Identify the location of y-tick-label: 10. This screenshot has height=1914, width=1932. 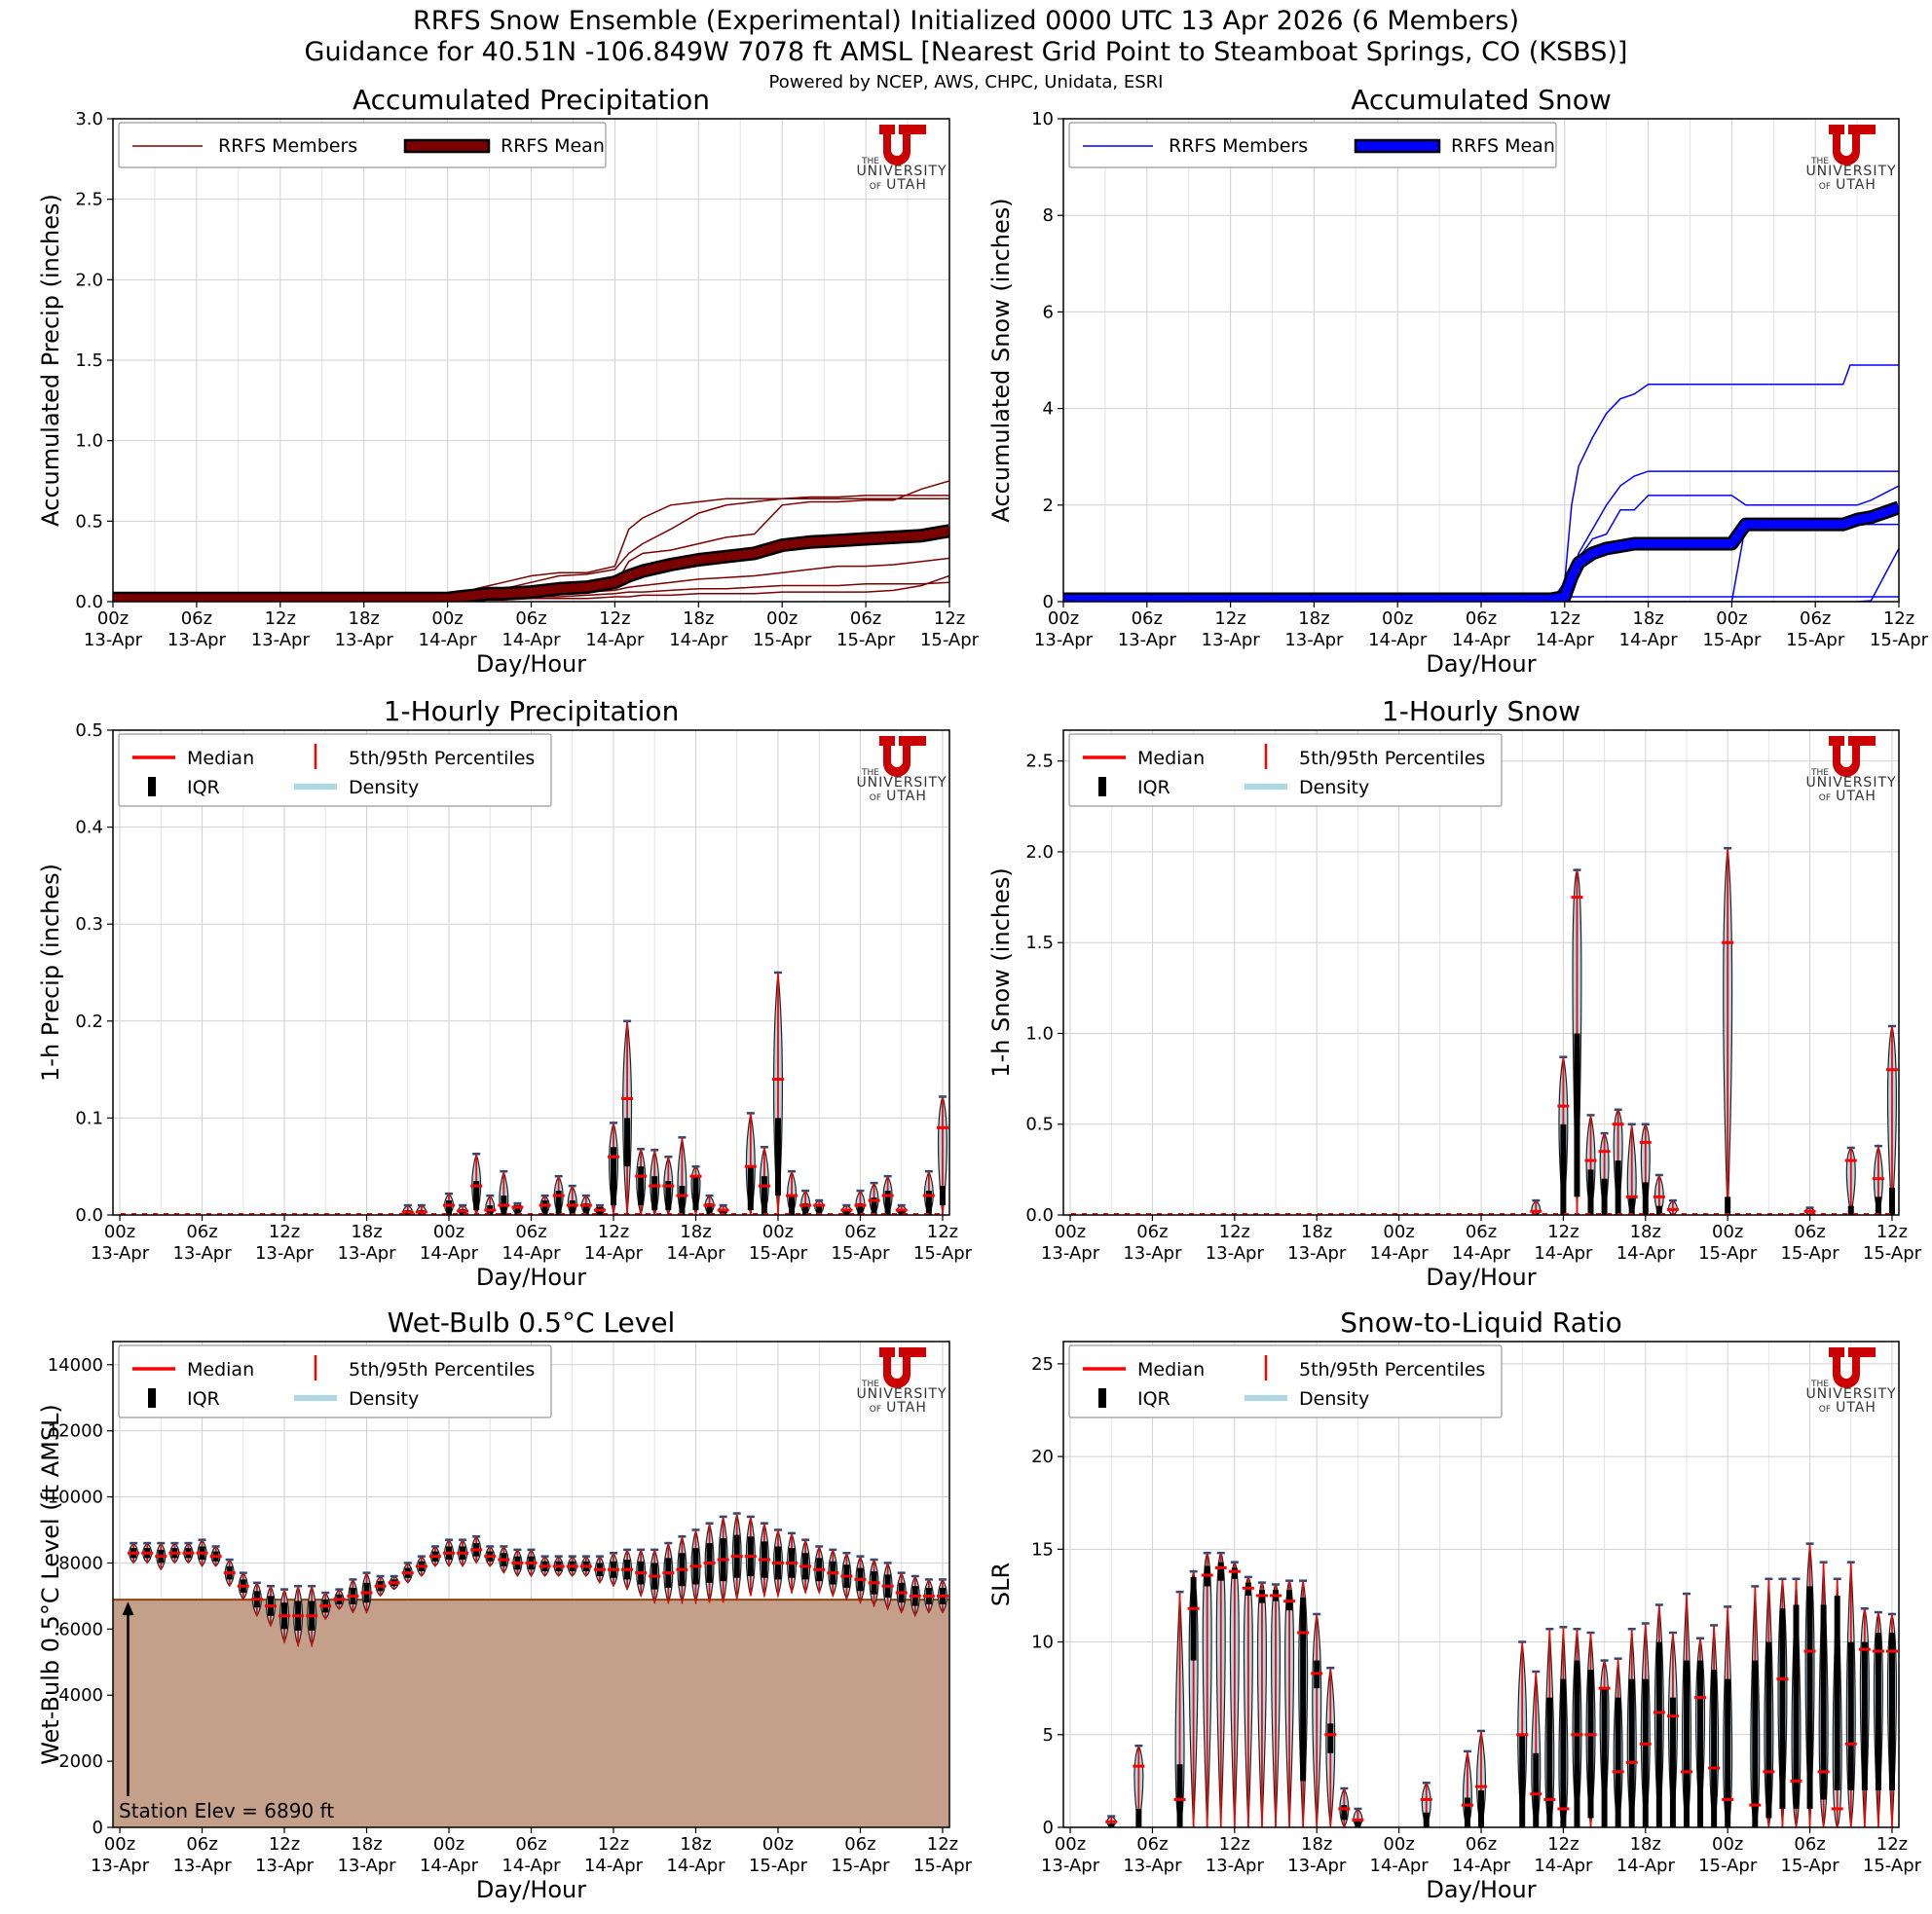
(1043, 119).